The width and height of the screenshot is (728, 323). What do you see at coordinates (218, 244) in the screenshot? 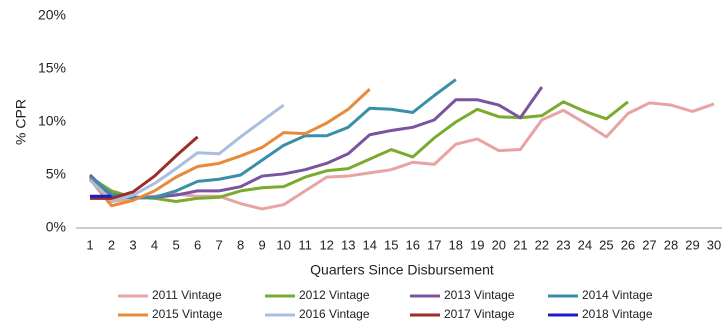
I see `x-tick-label: 7` at bounding box center [218, 244].